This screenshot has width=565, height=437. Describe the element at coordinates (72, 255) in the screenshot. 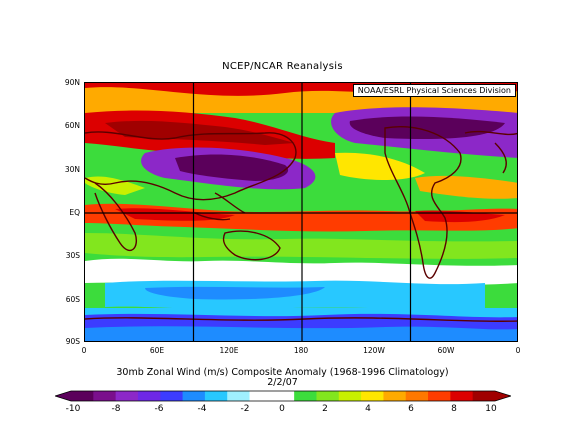

I see `lat-label-30s: 30S` at that location.